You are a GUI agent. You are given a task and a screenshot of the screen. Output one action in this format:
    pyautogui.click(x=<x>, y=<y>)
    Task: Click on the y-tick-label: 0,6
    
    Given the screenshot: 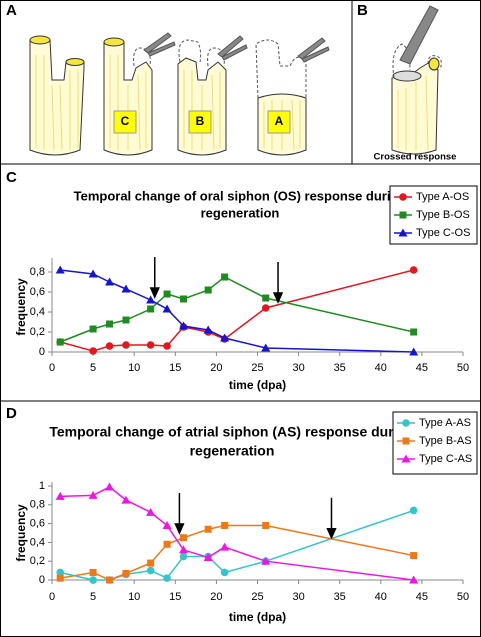 What is the action you would take?
    pyautogui.click(x=37, y=524)
    